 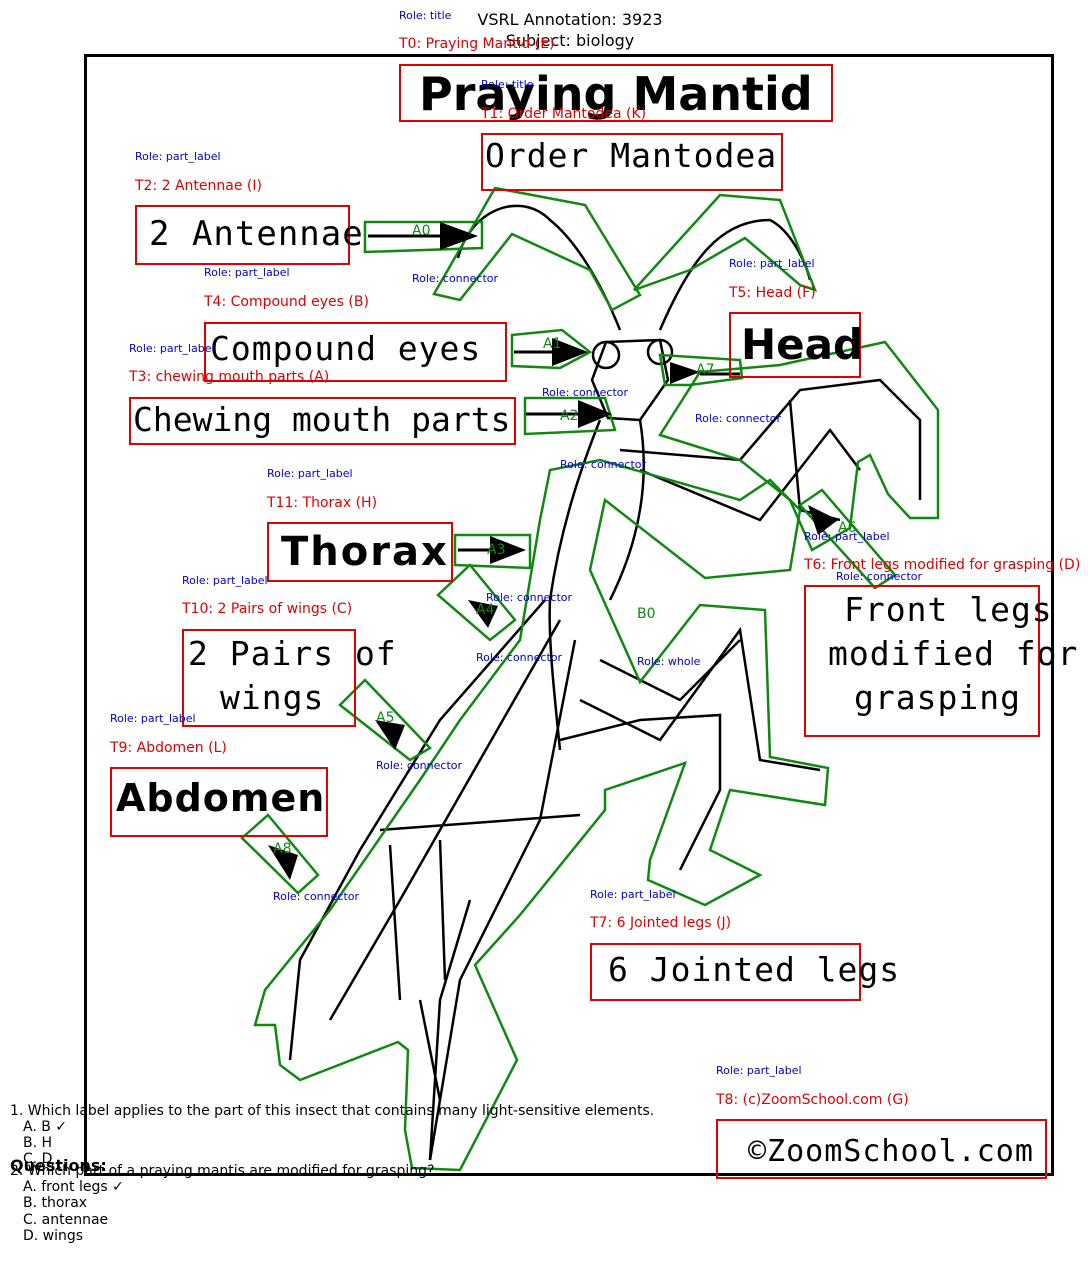 I want to click on annotation-title: VSRL Annotation: 3923, so click(x=570, y=19).